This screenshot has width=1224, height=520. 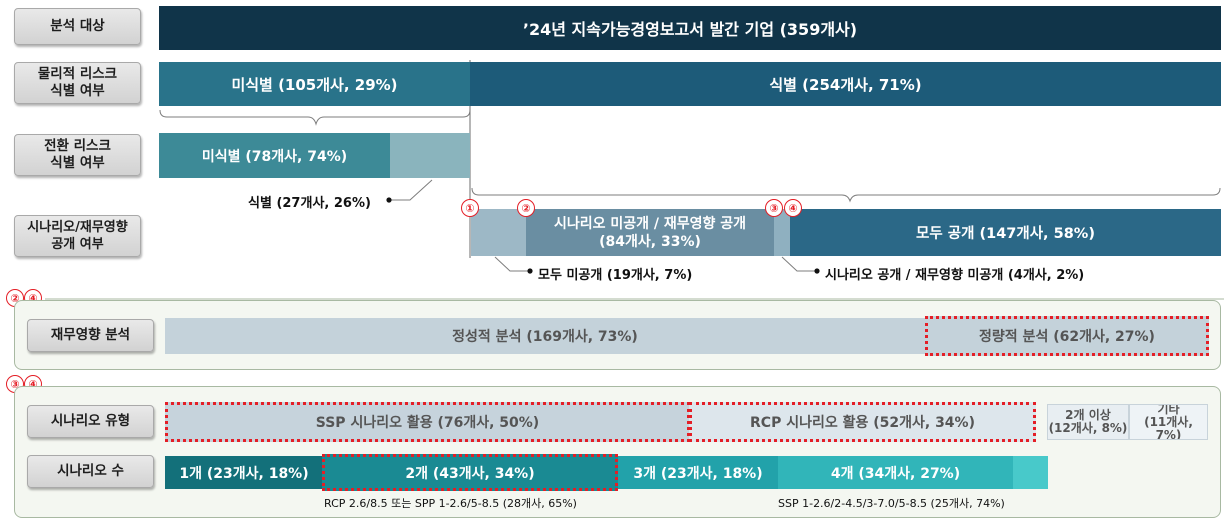 What do you see at coordinates (650, 232) in the screenshot?
I see `bar-financial-only: 시나리오 미공개 / 재무영향 공개 (84개사, 33%)` at bounding box center [650, 232].